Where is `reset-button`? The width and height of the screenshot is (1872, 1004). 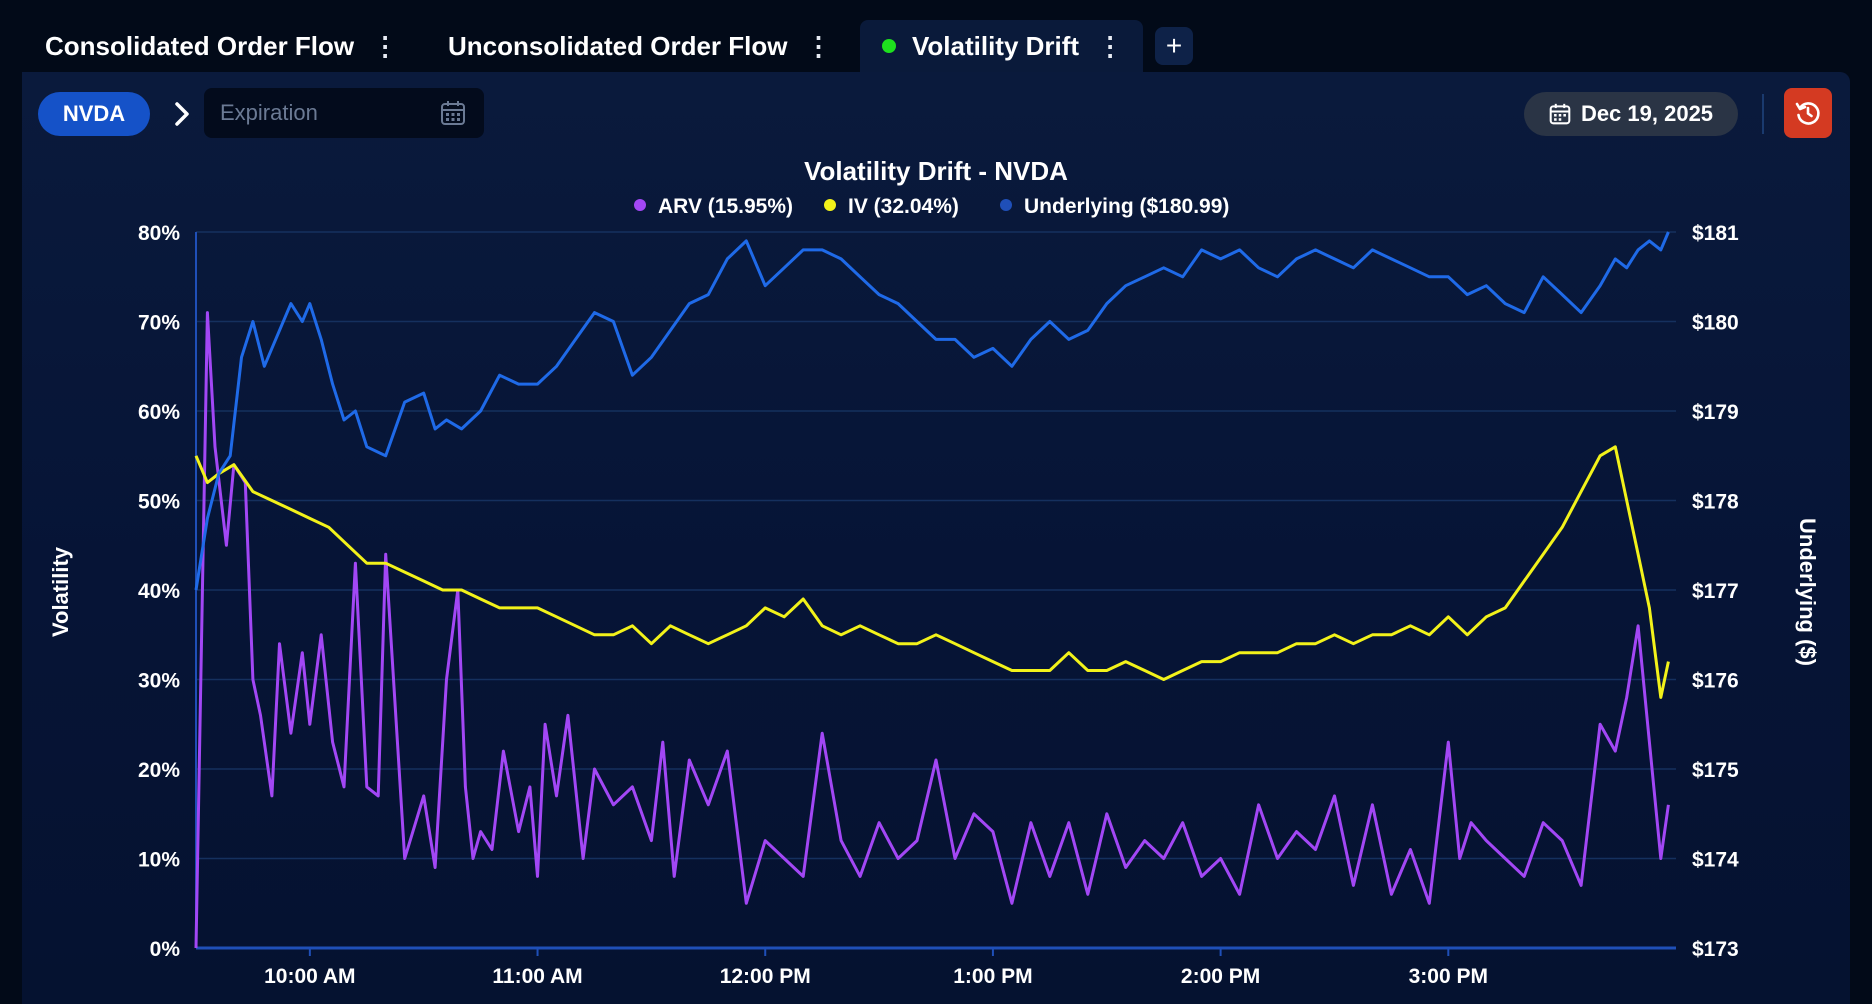 reset-button is located at coordinates (1808, 113).